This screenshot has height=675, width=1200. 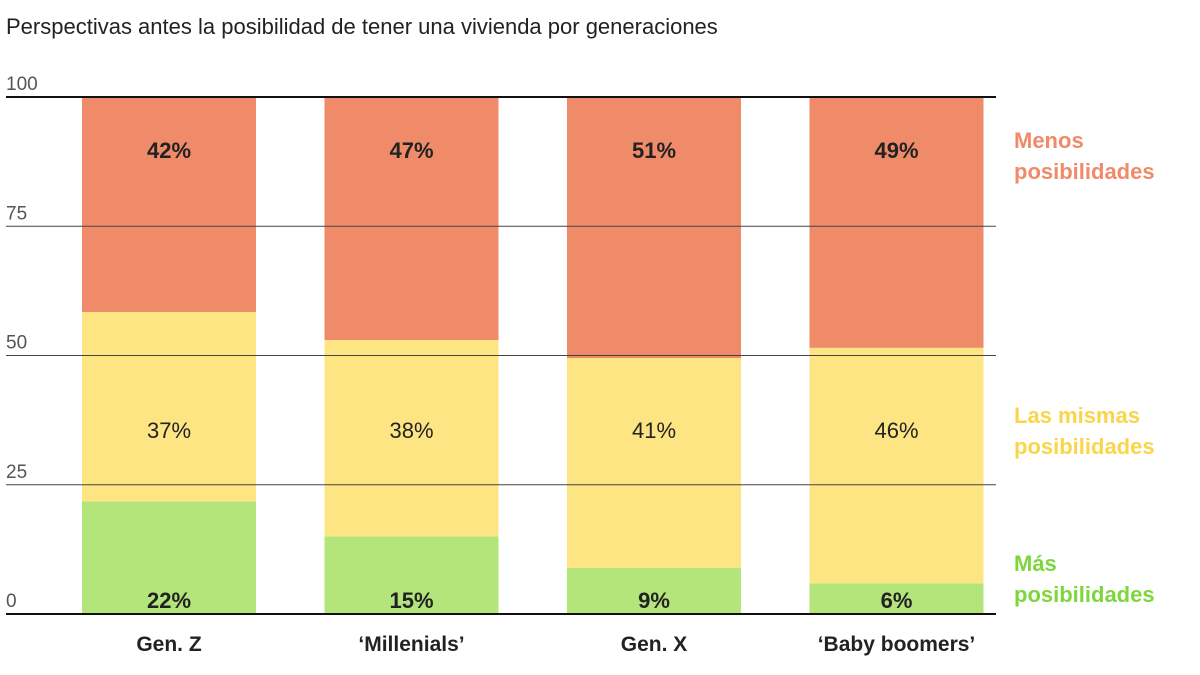 What do you see at coordinates (896, 430) in the screenshot?
I see `data-label-3-1: 46%` at bounding box center [896, 430].